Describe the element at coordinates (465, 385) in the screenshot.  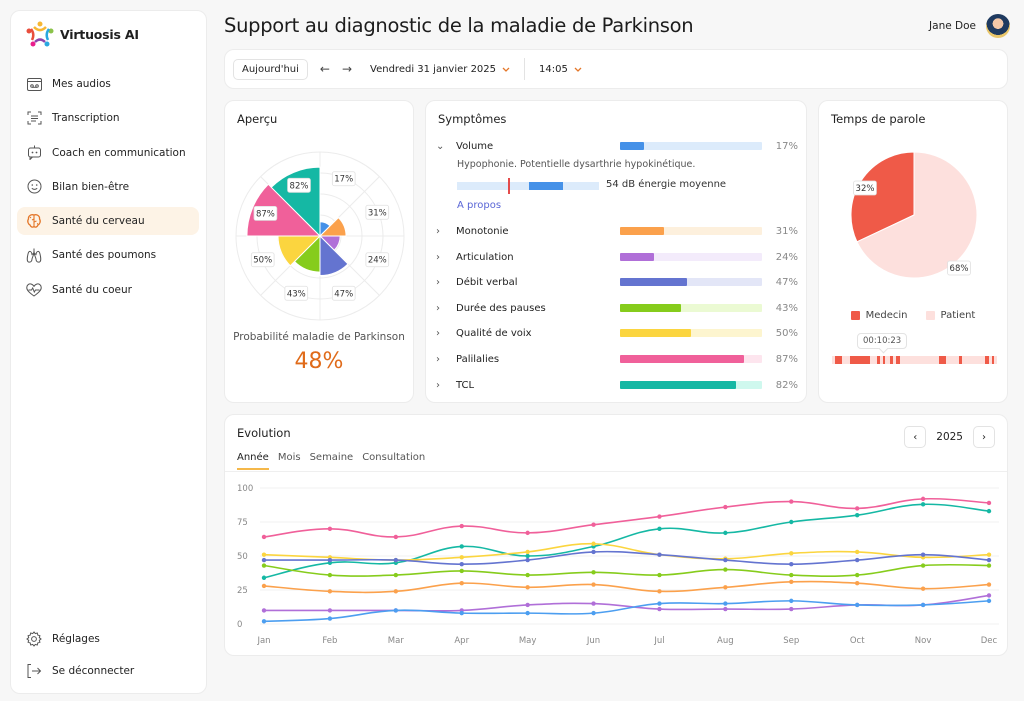
I see `symptom-label: TCL` at that location.